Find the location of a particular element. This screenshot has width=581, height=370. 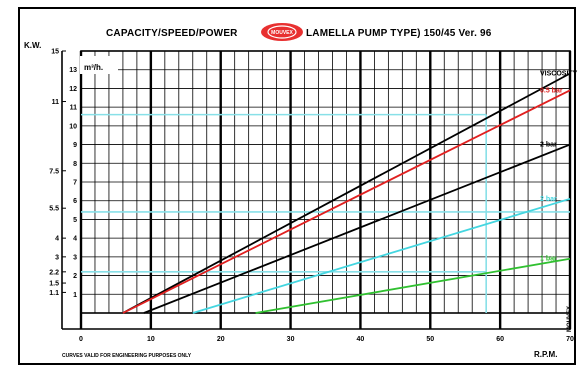

y-tick-label: 12 is located at coordinates (73, 89).